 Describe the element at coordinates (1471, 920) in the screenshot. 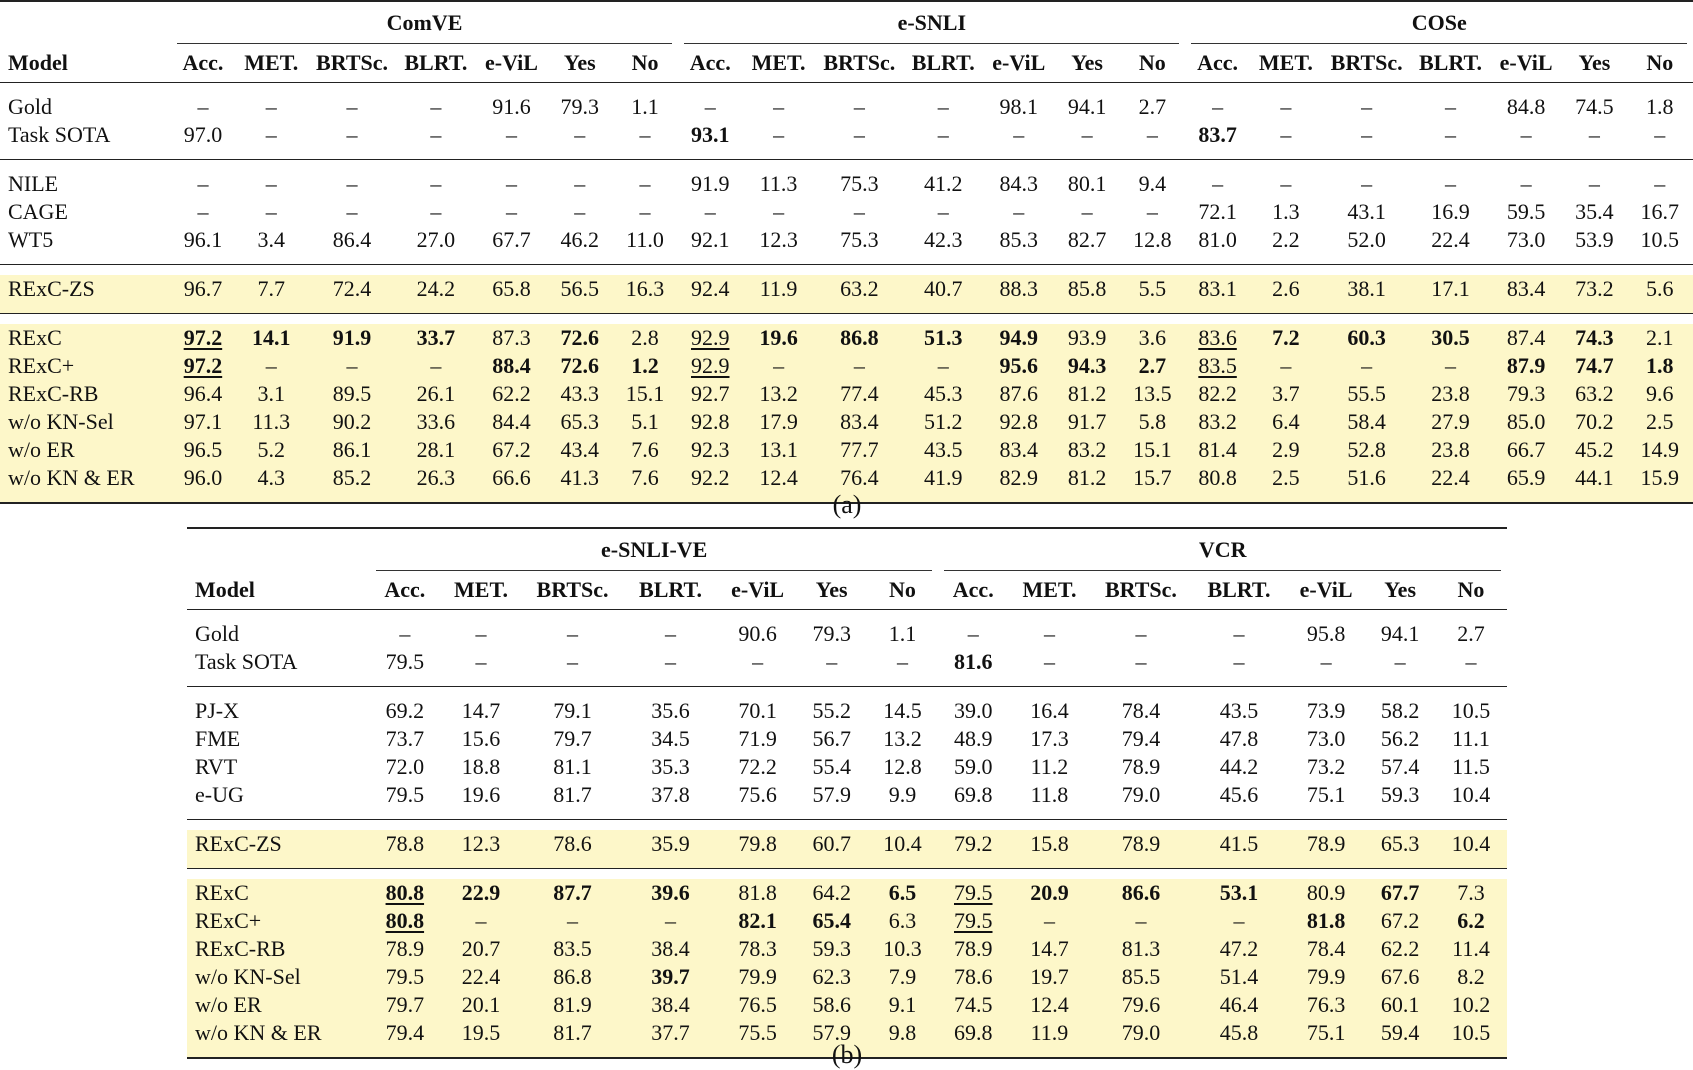

I see `table-cell: 6.2` at that location.